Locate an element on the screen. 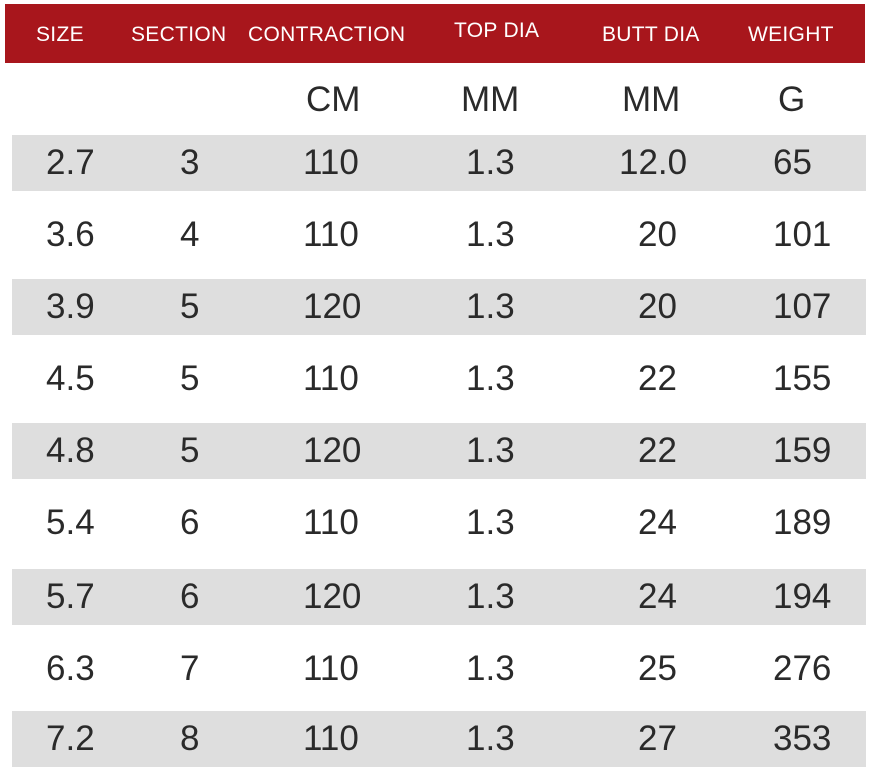  cell-weight: 194 is located at coordinates (802, 596).